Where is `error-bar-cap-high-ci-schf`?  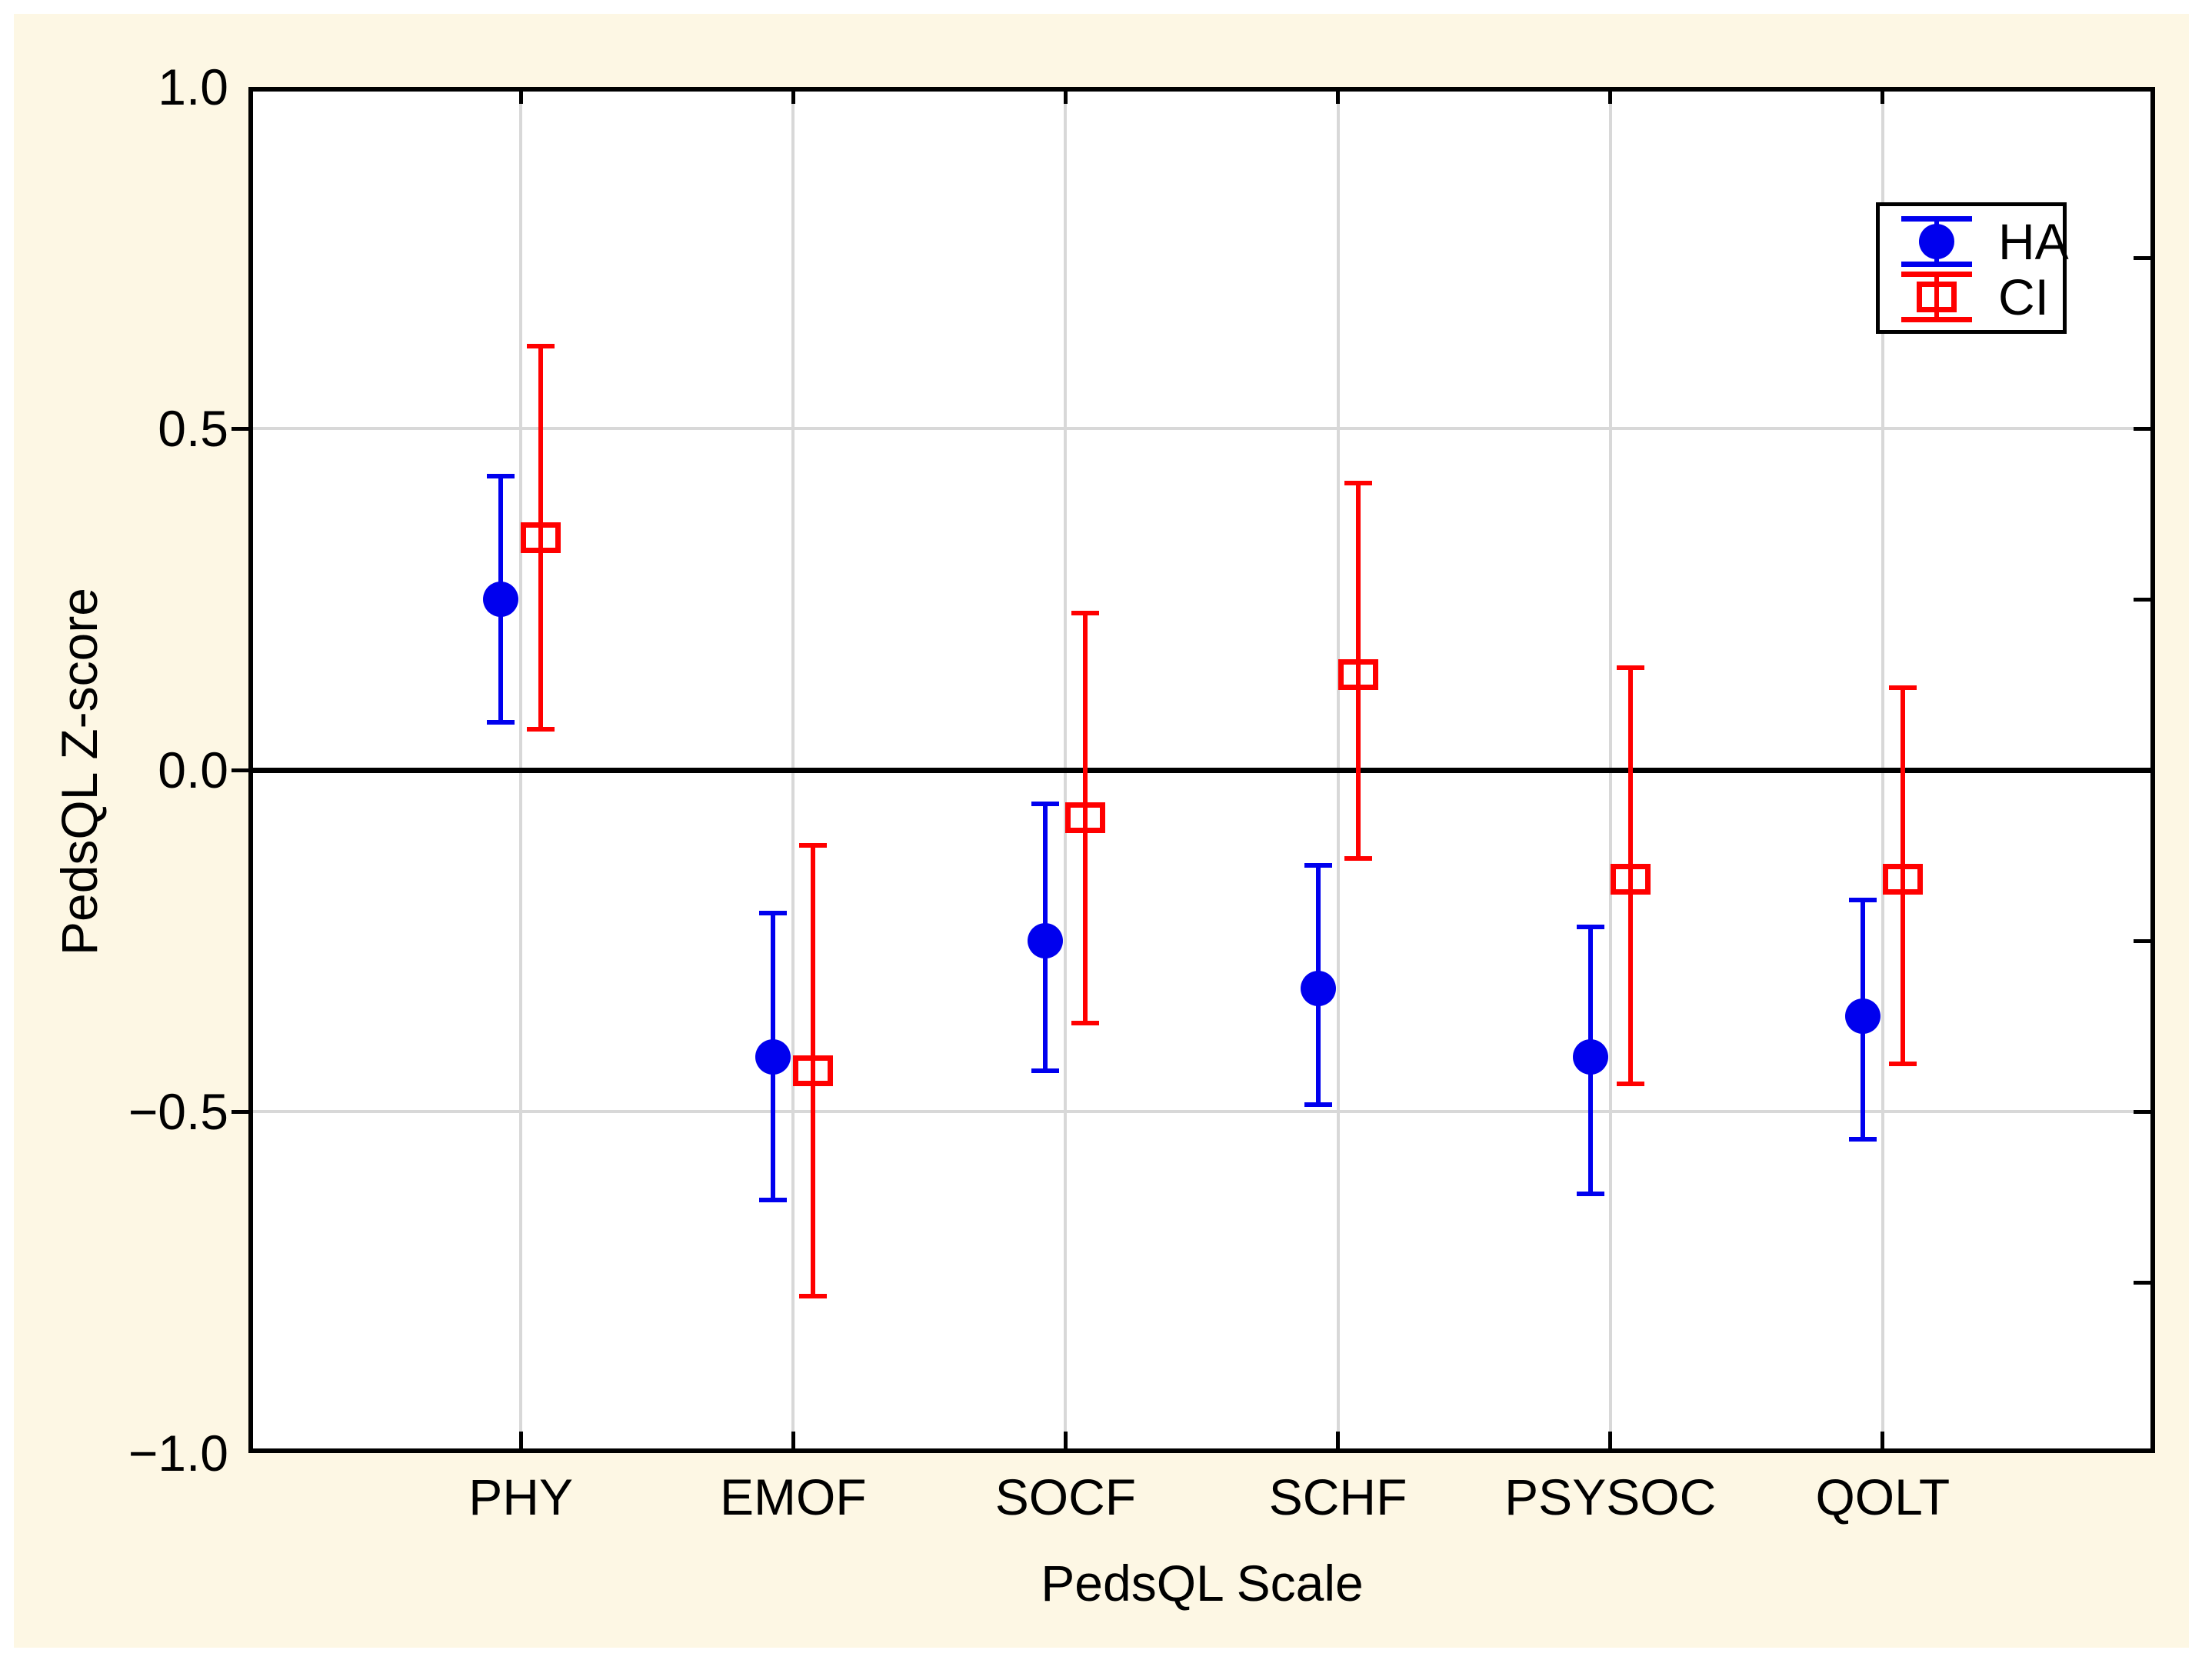 error-bar-cap-high-ci-schf is located at coordinates (1358, 484).